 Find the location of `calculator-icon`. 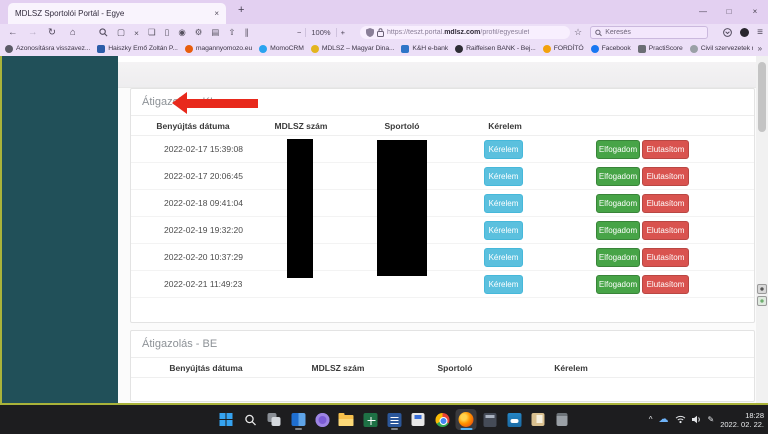

calculator-icon is located at coordinates (490, 419).